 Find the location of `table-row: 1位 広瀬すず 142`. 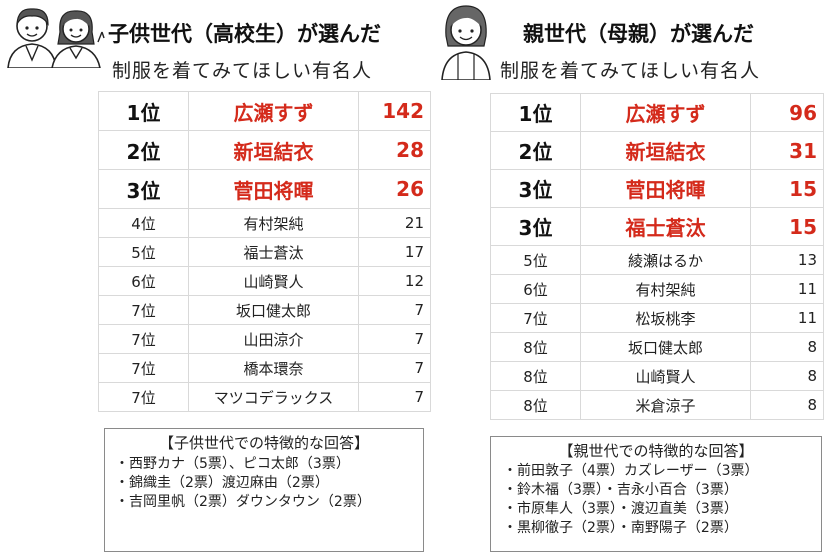

table-row: 1位 広瀬すず 142 is located at coordinates (264, 111).